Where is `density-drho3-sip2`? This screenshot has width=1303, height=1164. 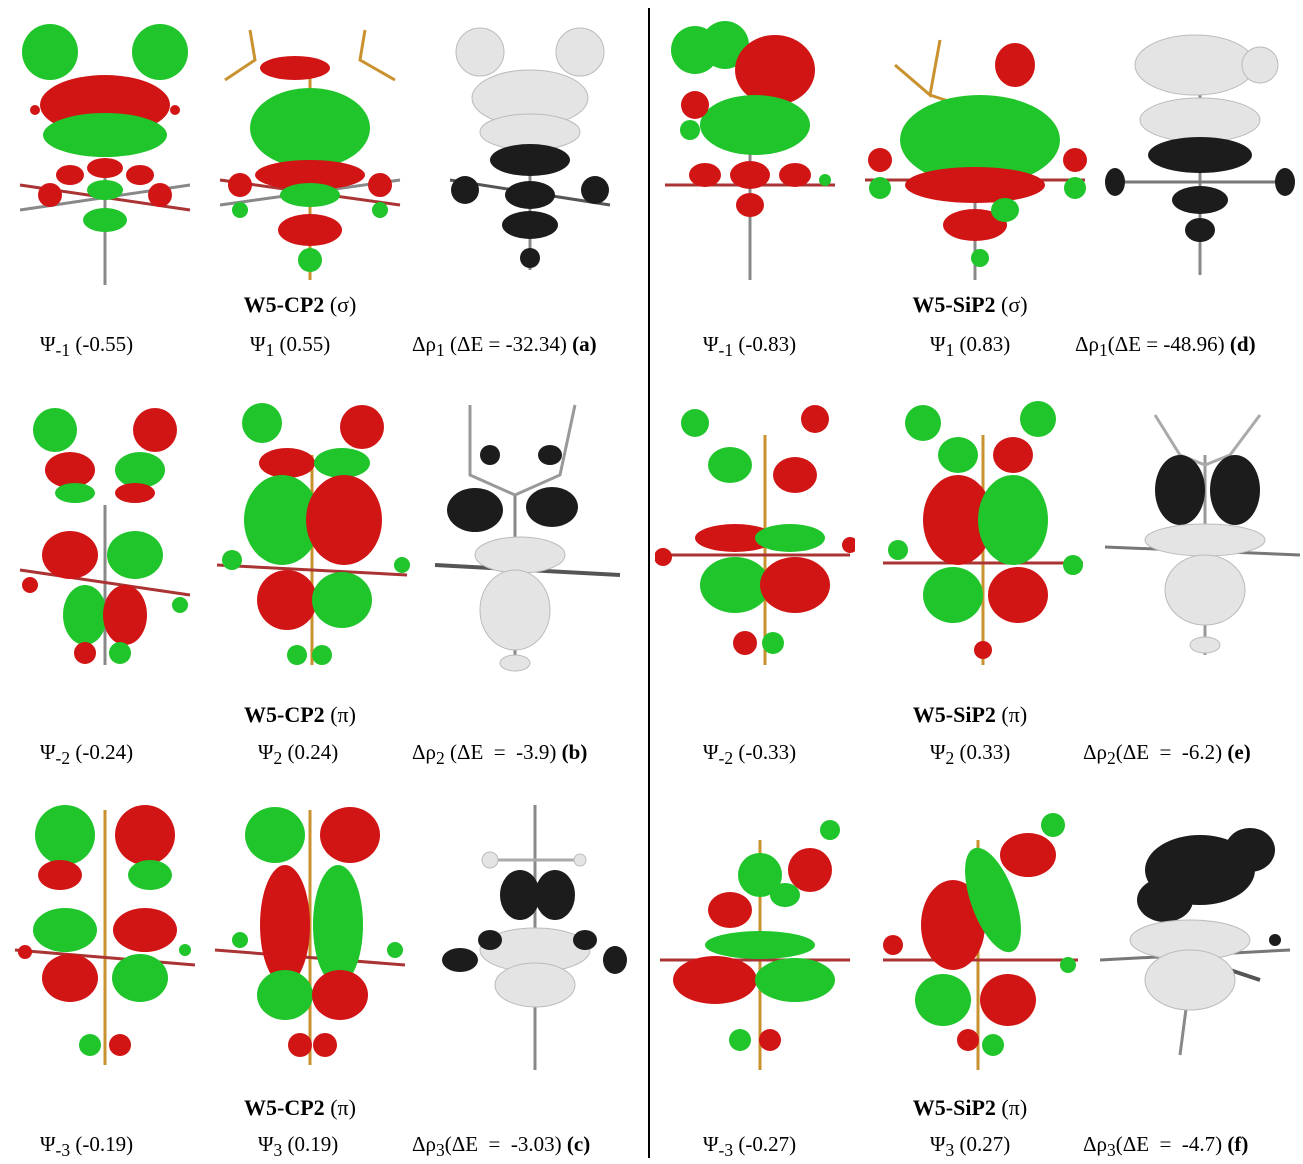
density-drho3-sip2 is located at coordinates (1200, 935).